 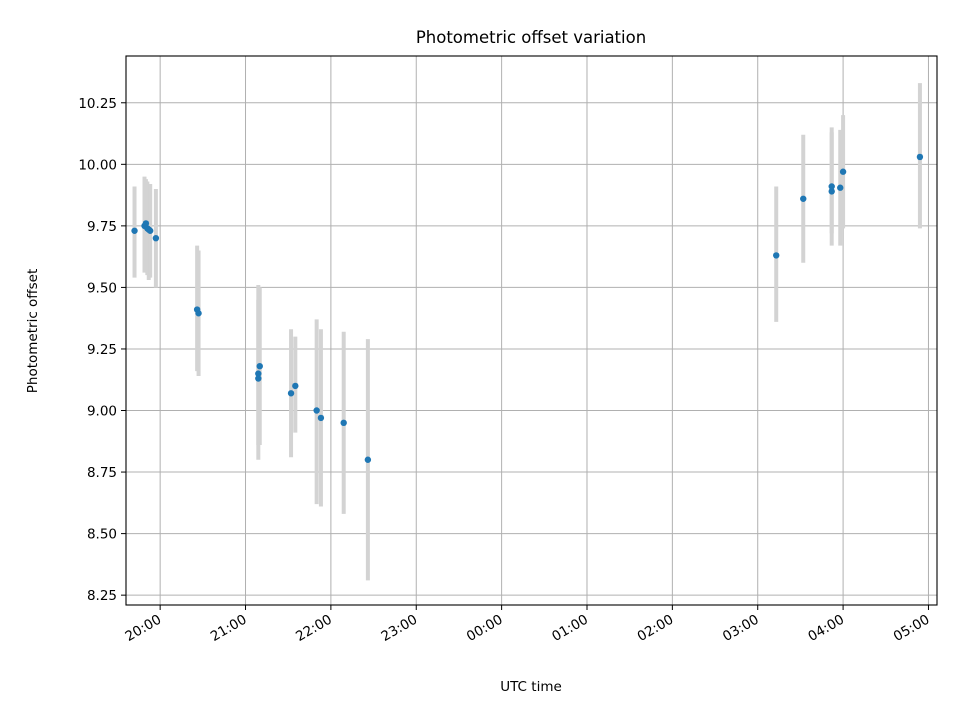 I want to click on y-axis: 8.25 8.50 8.75 9.00 9.25 9.50 9.75 10.00 10.25, so click(x=102, y=350).